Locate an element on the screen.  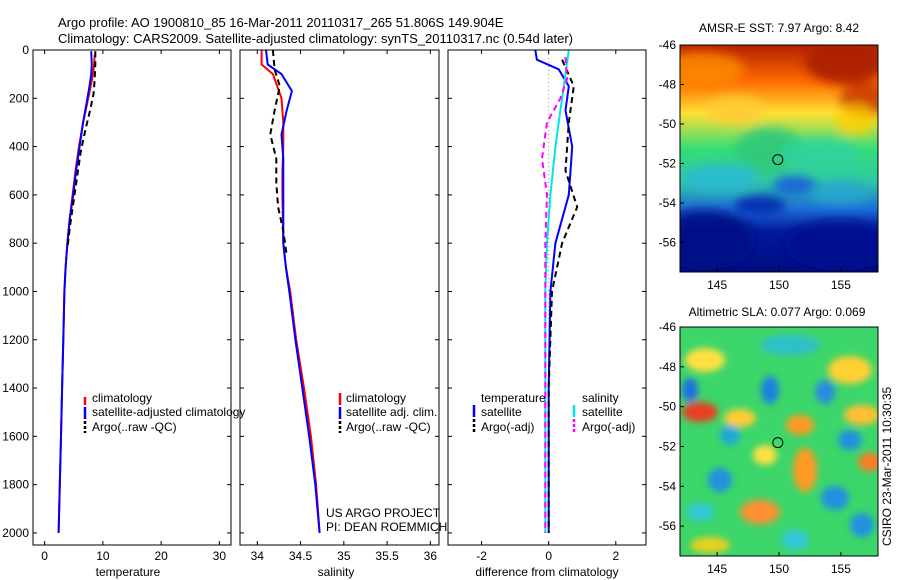
y-tick-label: 400 is located at coordinates (19, 147).